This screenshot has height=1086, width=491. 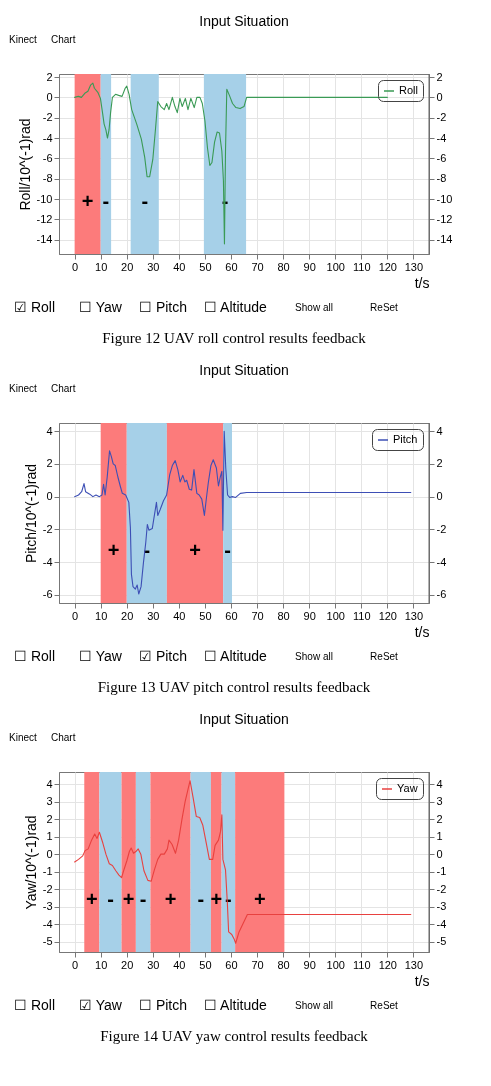 I want to click on y-tick-label: 4, so click(x=49, y=783).